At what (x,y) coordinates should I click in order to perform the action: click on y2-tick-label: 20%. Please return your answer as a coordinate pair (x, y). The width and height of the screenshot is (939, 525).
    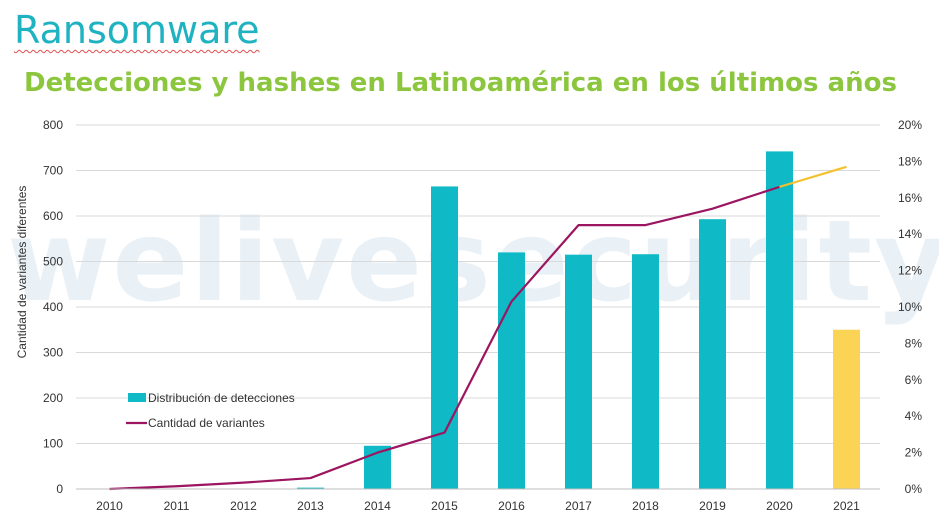
    Looking at the image, I should click on (910, 125).